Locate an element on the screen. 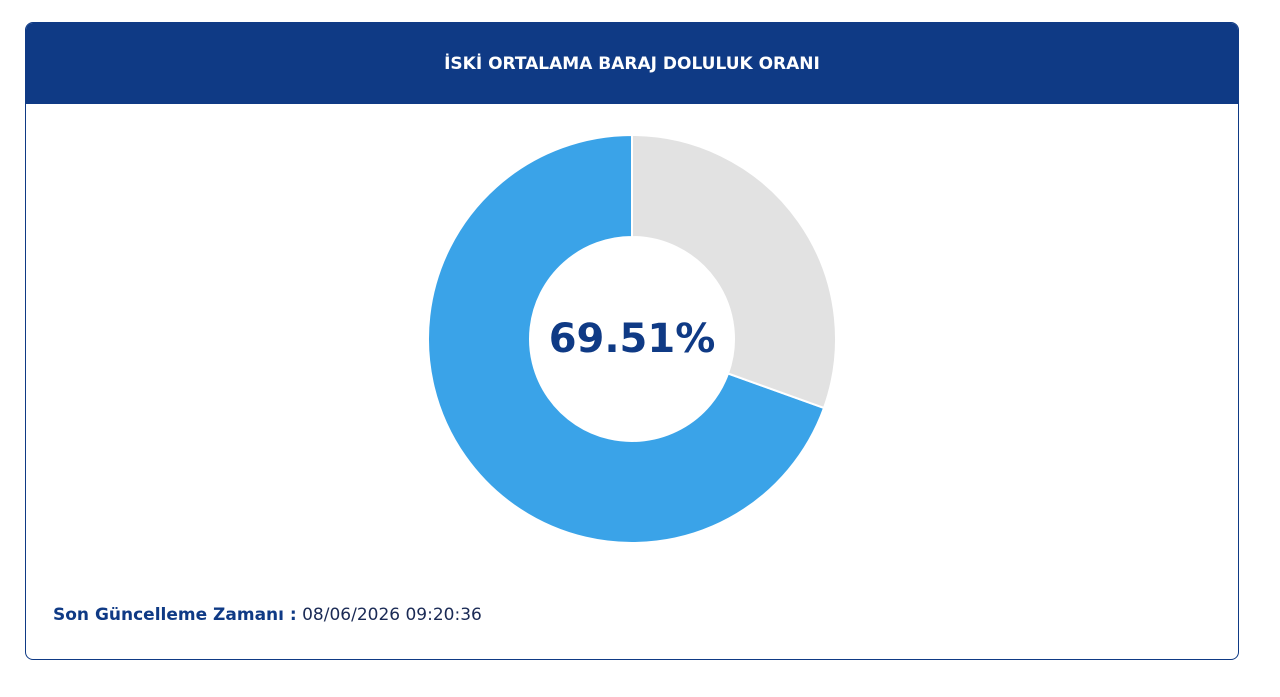 This screenshot has height=697, width=1280. update-time: 08/06/2026 09:20:36 is located at coordinates (392, 615).